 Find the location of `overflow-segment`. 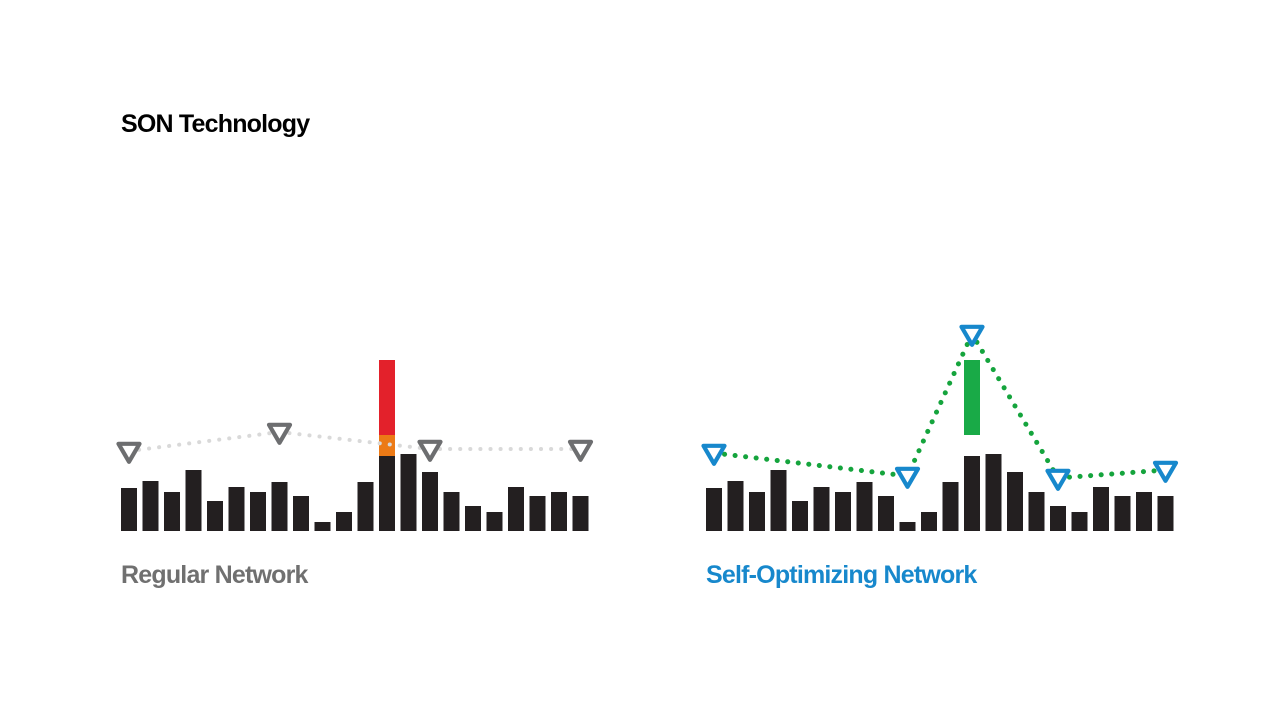

overflow-segment is located at coordinates (387, 445).